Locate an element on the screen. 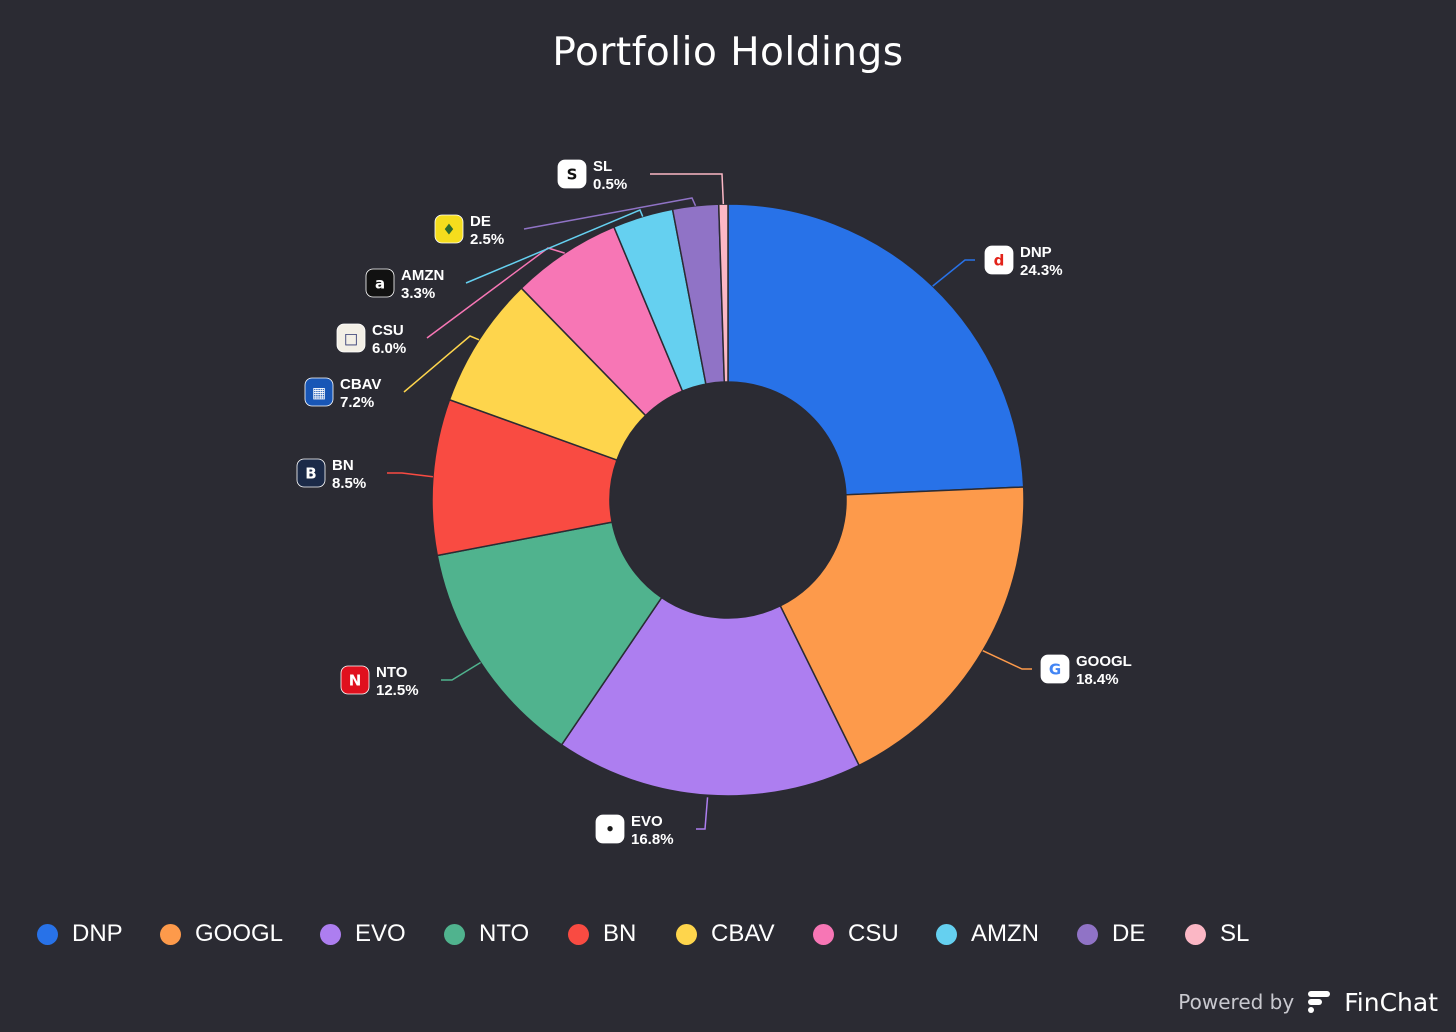  label-percent: 18.4% is located at coordinates (1097, 679).